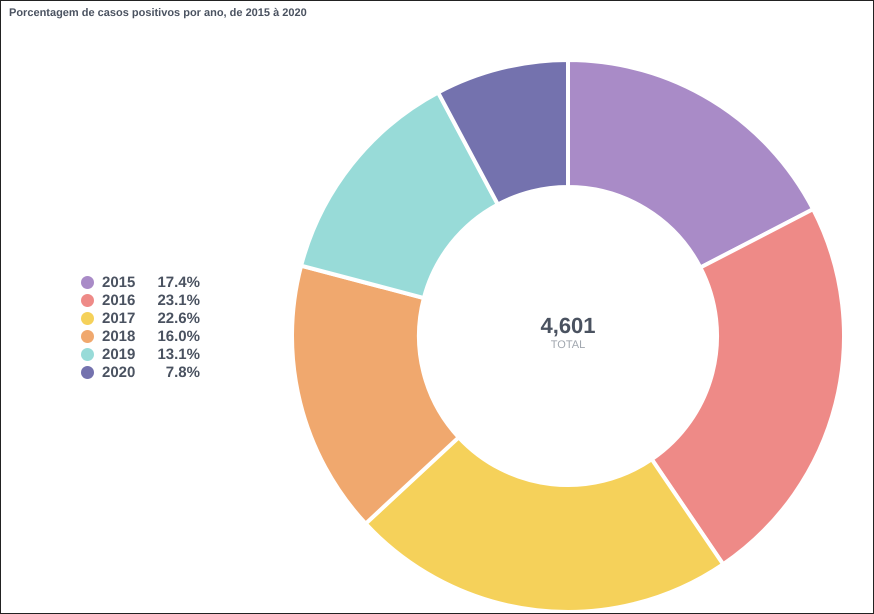 This screenshot has height=614, width=874. Describe the element at coordinates (178, 354) in the screenshot. I see `data-label: 13.1%` at that location.